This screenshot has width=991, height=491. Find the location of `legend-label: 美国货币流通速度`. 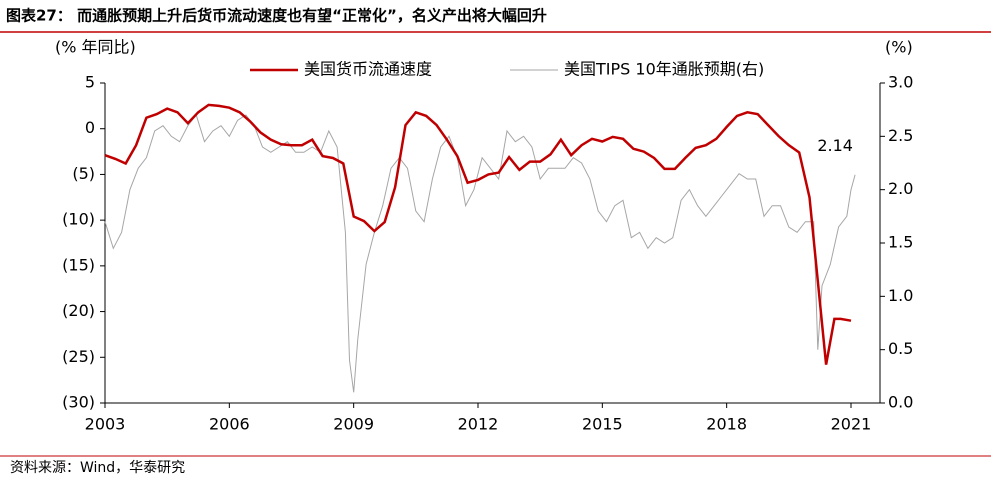

legend-label: 美国货币流通速度 is located at coordinates (368, 69).